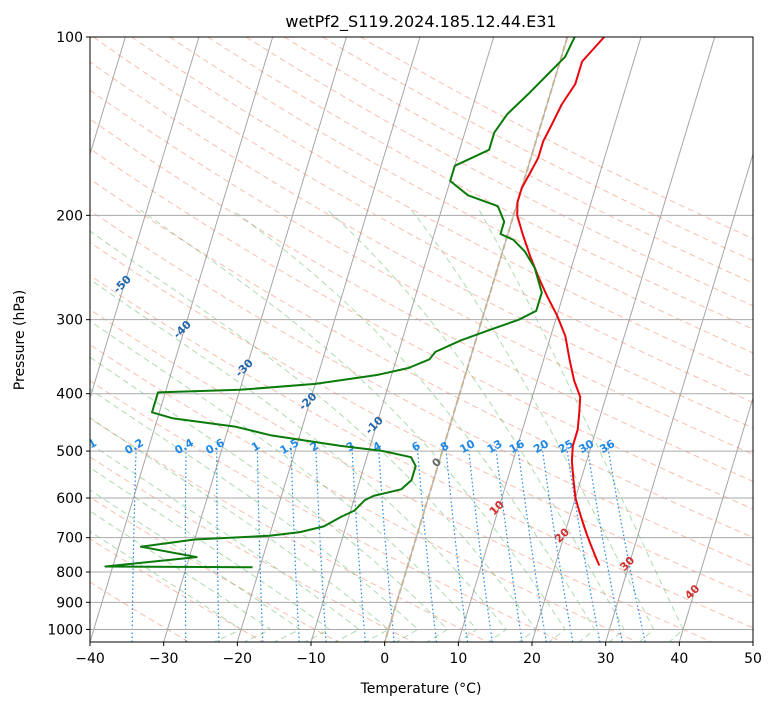 The image size is (775, 708). Describe the element at coordinates (311, 659) in the screenshot. I see `x-tick-label: −10` at that location.